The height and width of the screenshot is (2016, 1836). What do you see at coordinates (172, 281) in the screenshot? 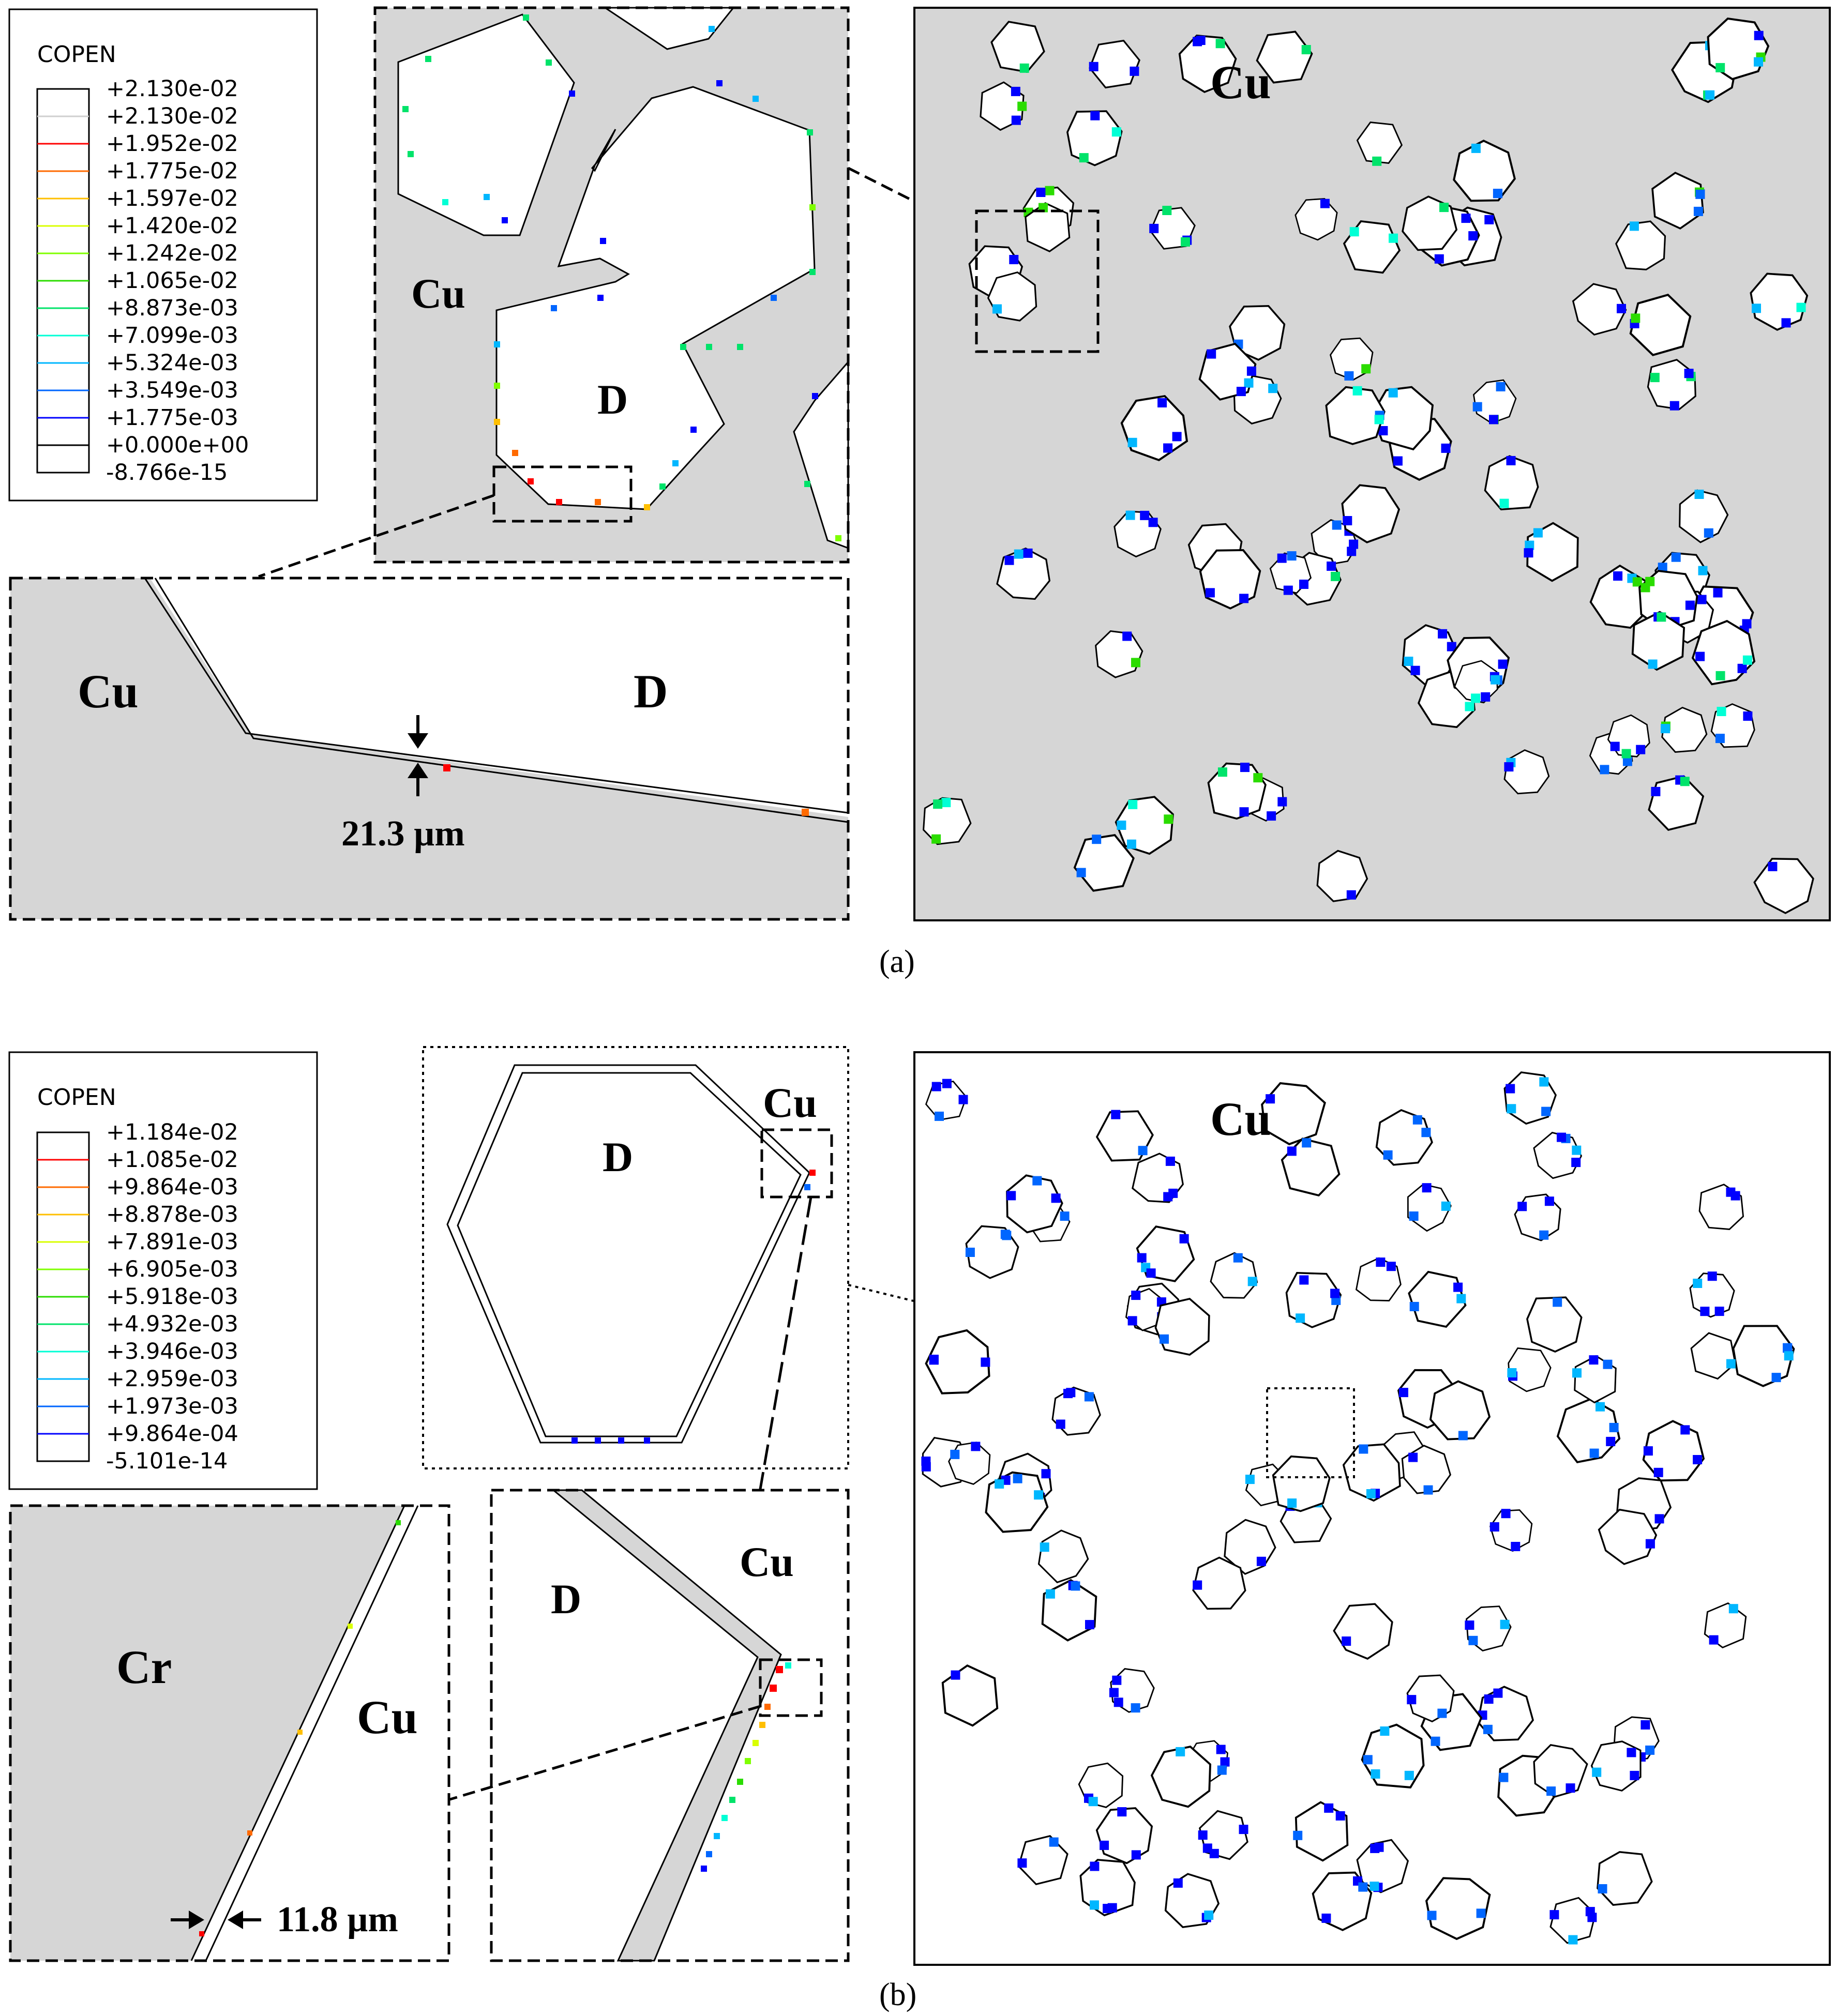
I see `legend-label: +1.065e-02` at bounding box center [172, 281].